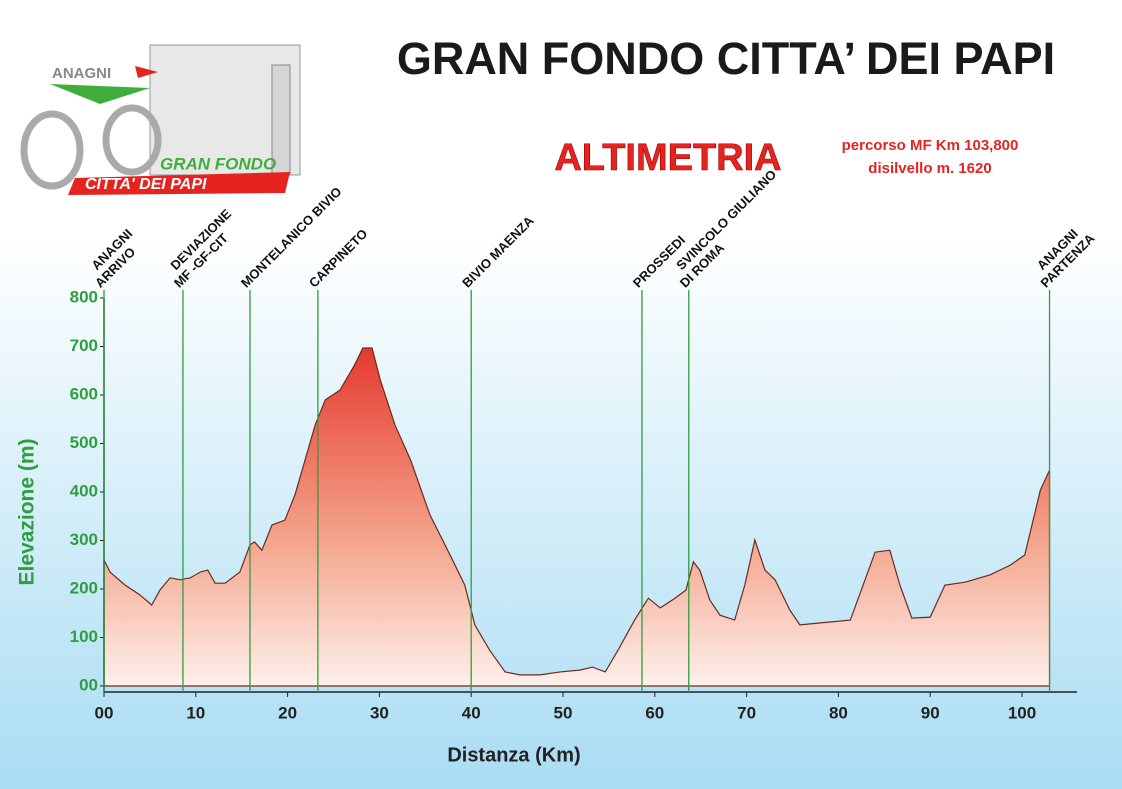 This screenshot has height=789, width=1122. Describe the element at coordinates (146, 72) in the screenshot. I see `logo-flag` at that location.